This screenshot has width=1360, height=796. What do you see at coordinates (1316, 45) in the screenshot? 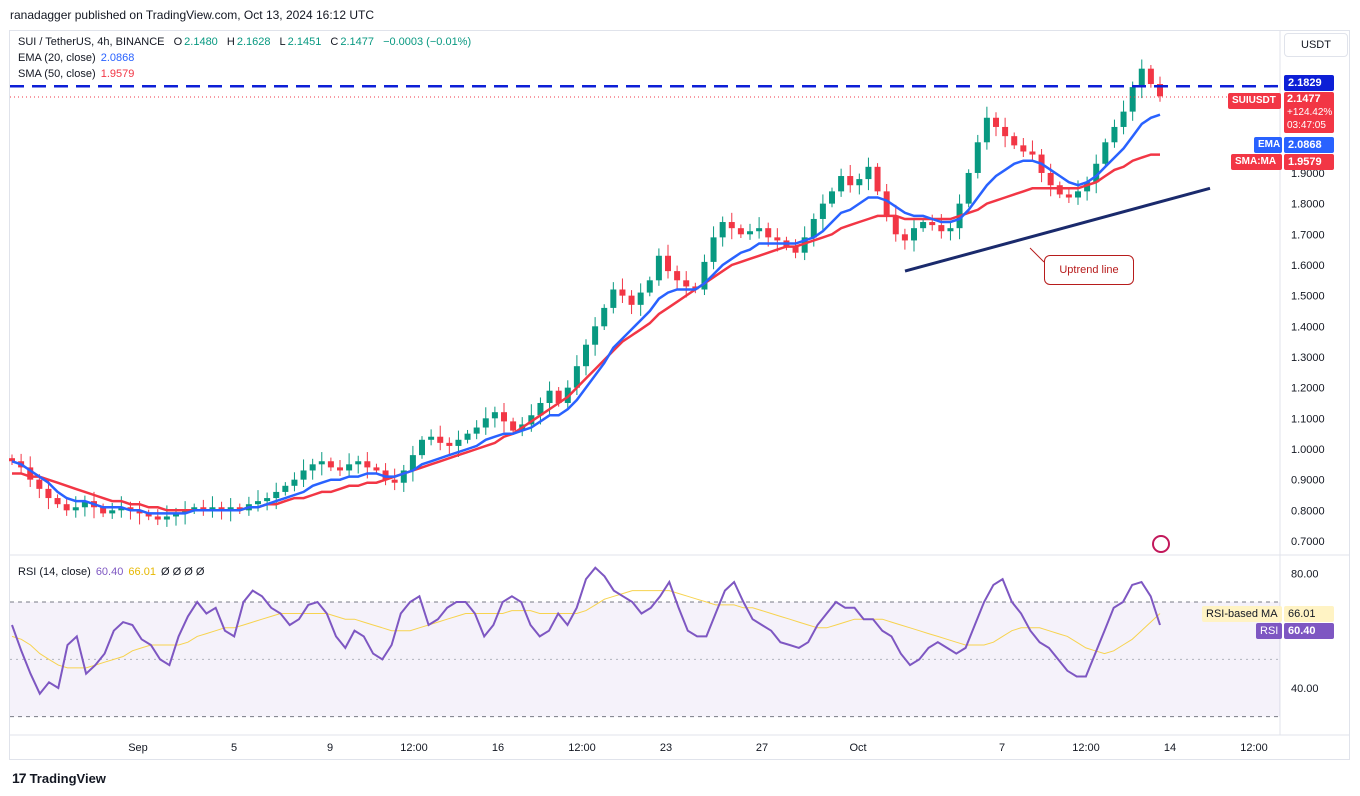
I see `currency-button: USDT` at bounding box center [1316, 45].